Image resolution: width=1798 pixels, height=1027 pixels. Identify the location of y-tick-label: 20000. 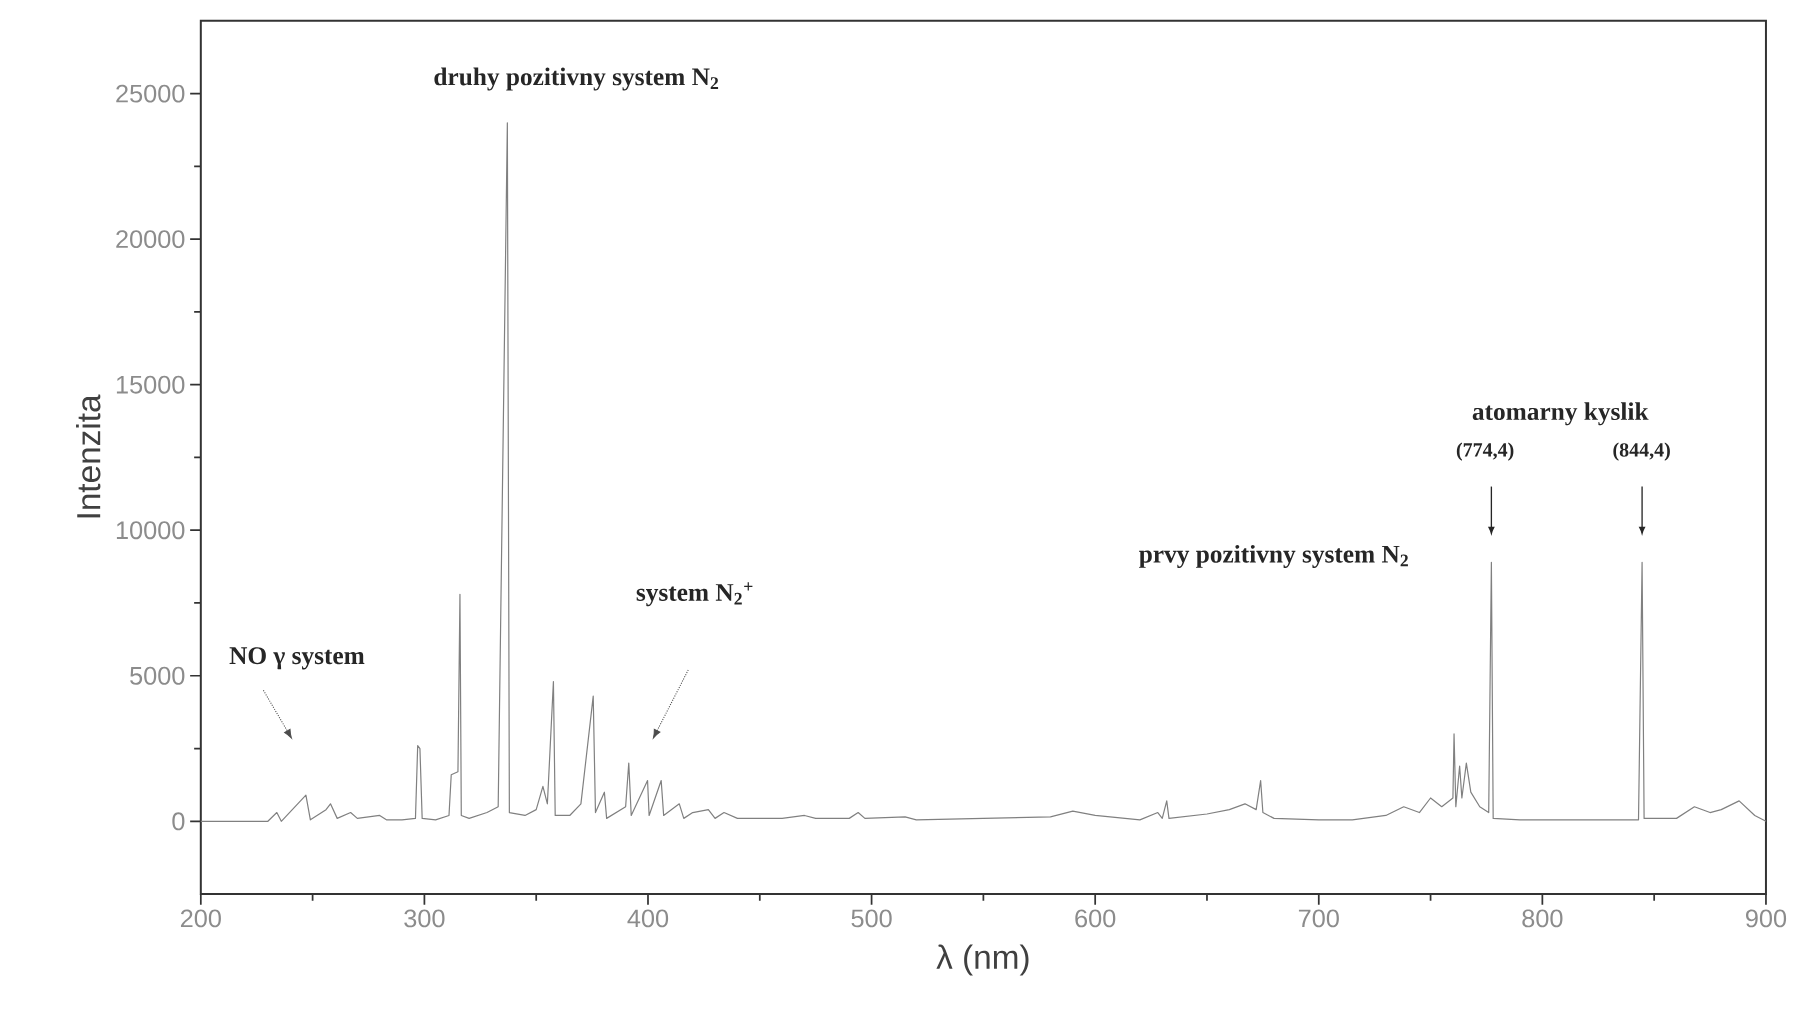
(150, 239).